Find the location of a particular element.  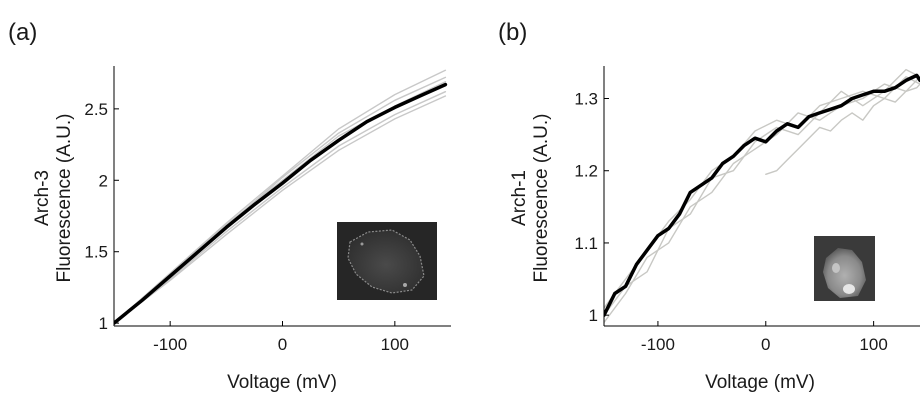

x-tick-label-b-0: -100 is located at coordinates (658, 344).